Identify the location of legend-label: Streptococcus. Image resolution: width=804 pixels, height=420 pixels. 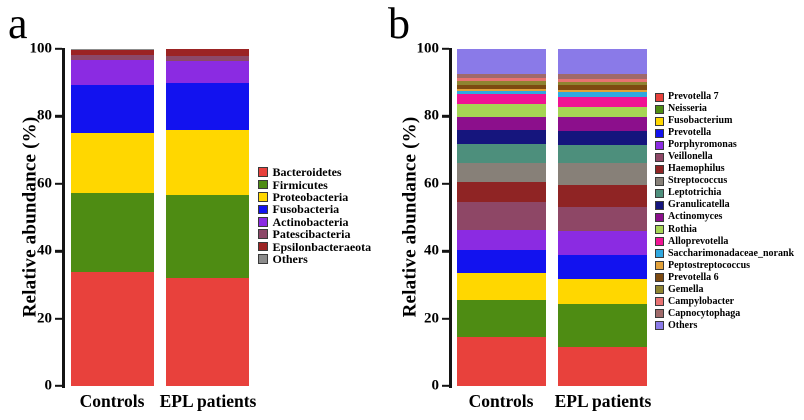
(698, 181).